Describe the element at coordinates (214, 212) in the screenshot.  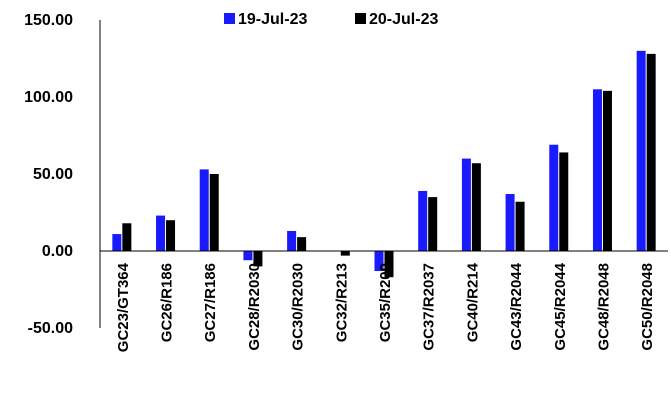
I see `bar-s2-gc27-r186` at that location.